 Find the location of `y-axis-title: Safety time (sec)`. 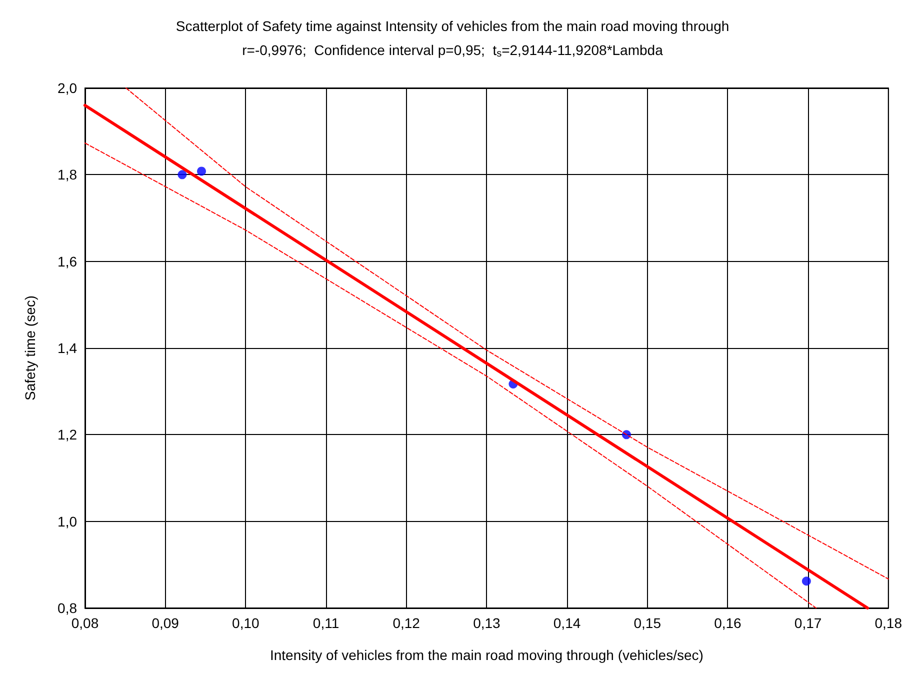

y-axis-title: Safety time (sec) is located at coordinates (30, 348).